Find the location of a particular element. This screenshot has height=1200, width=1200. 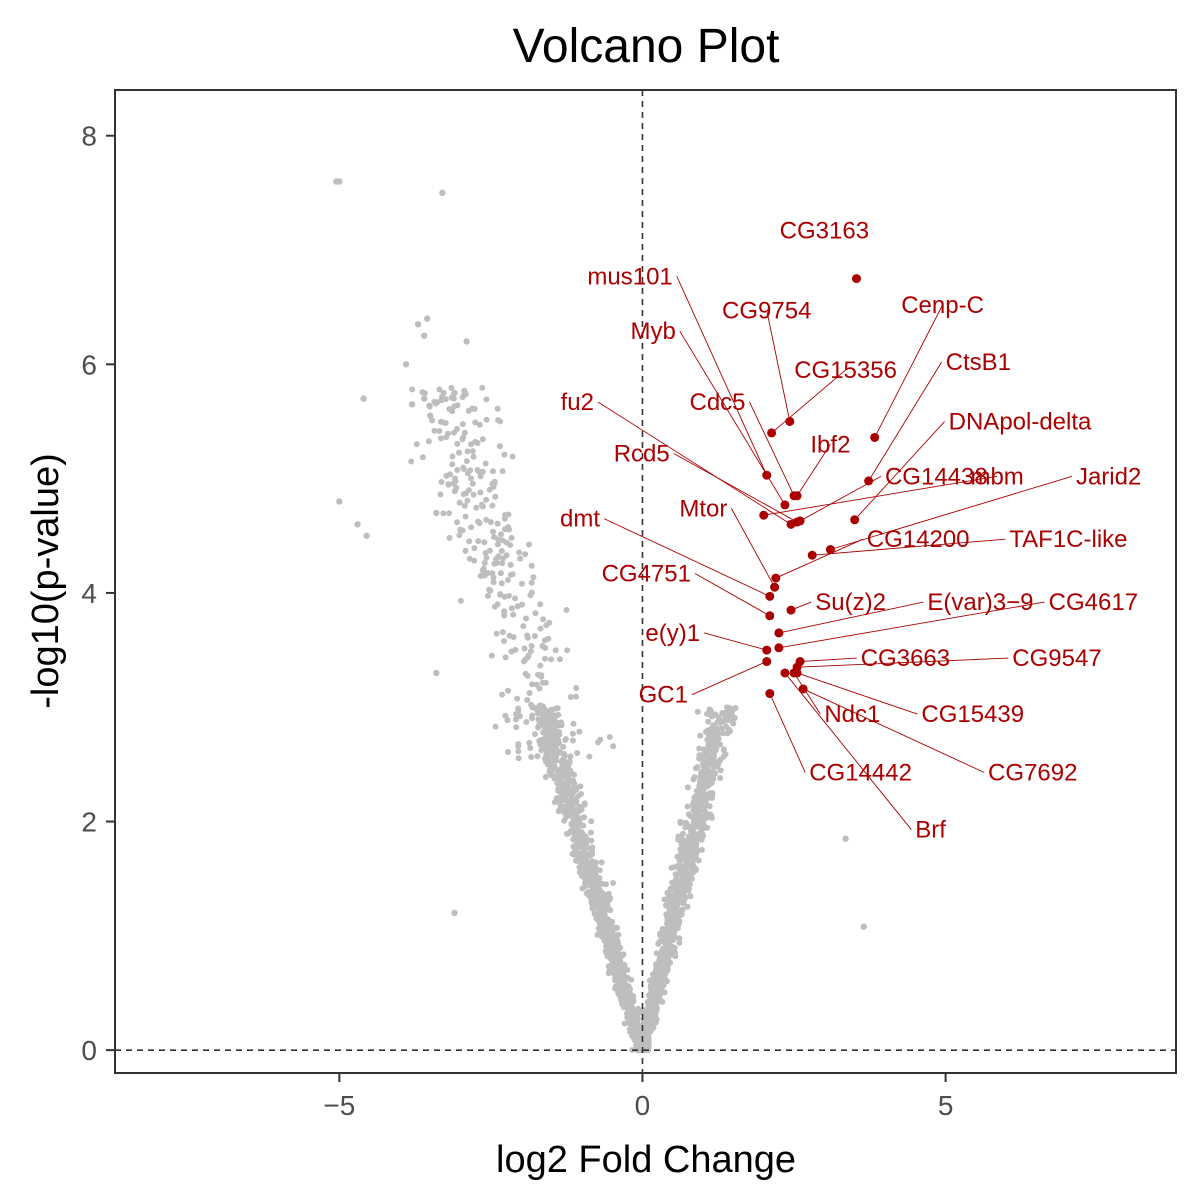

y-tick-label: 4 is located at coordinates (89, 593).